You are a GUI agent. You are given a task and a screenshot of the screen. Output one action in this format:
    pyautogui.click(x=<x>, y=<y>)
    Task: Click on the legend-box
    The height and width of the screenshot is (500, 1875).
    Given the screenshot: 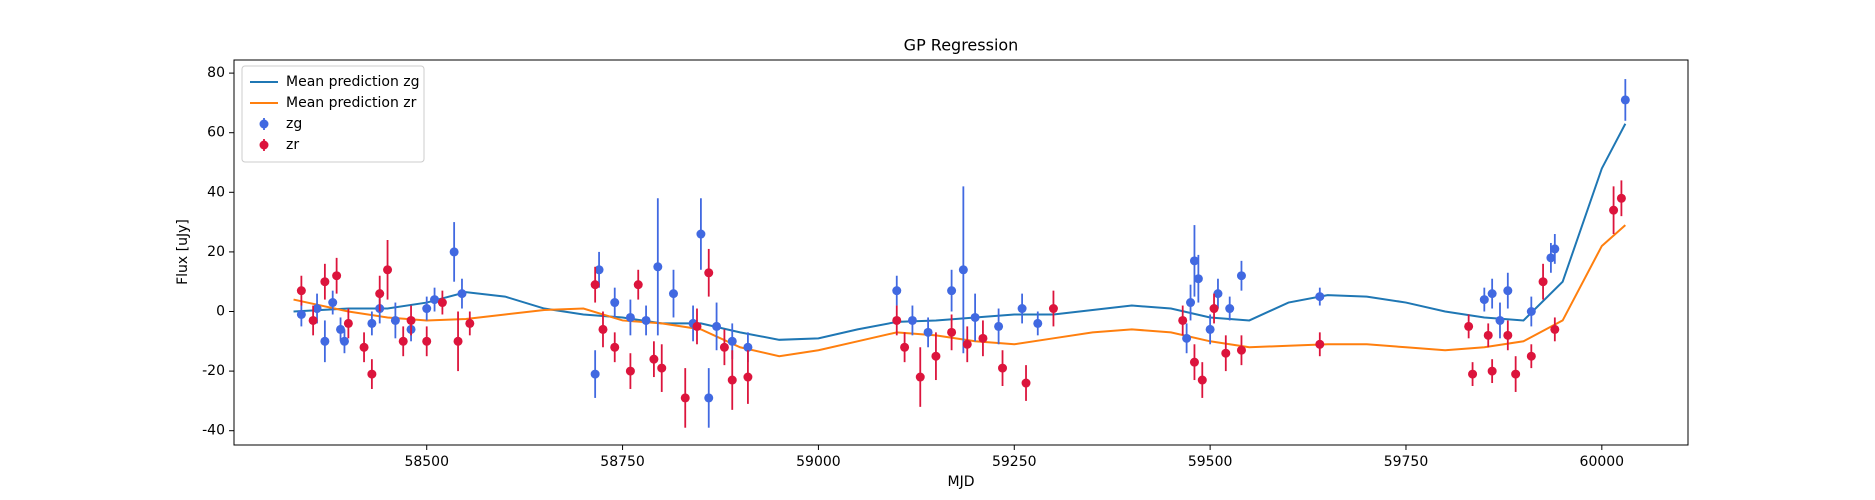 What is the action you would take?
    pyautogui.click(x=333, y=114)
    